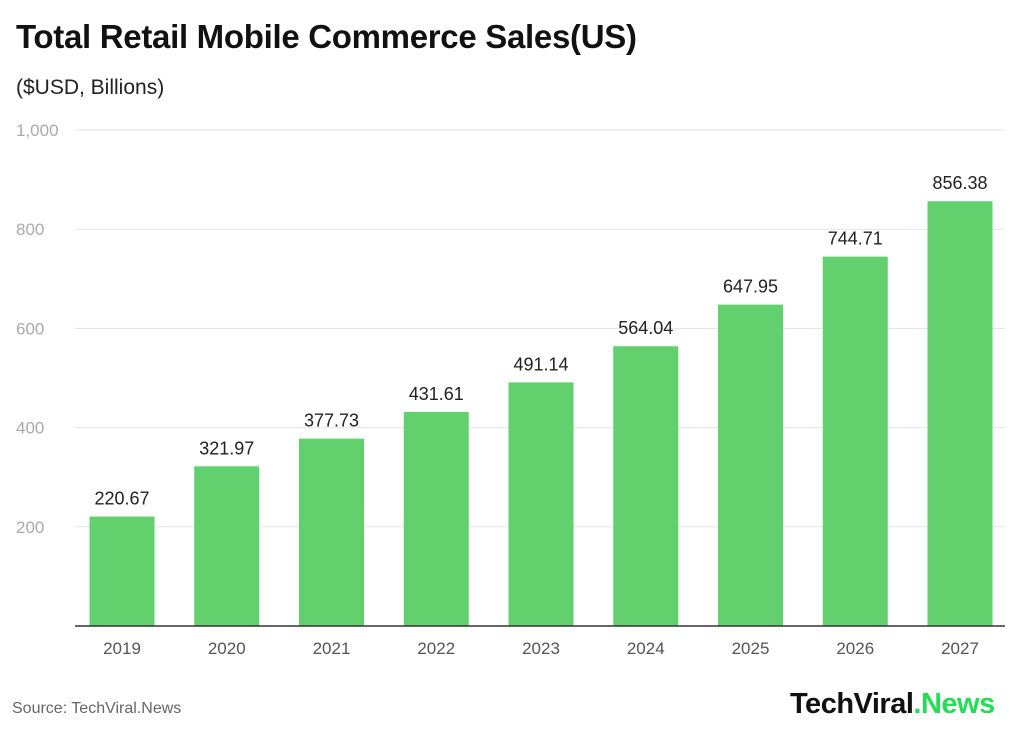 This screenshot has width=1024, height=735. What do you see at coordinates (30, 527) in the screenshot?
I see `y-tick-label: 200` at bounding box center [30, 527].